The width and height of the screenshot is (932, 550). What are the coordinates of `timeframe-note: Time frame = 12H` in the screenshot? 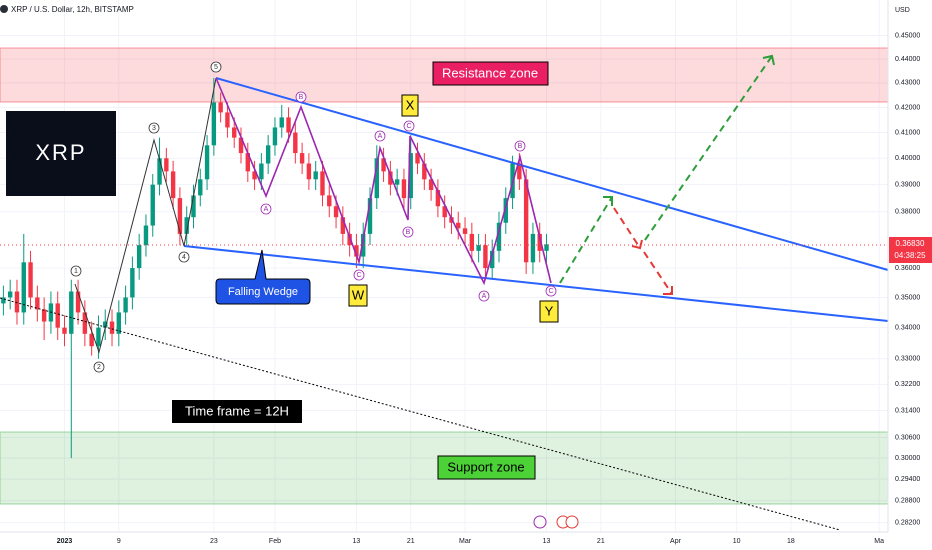 It's located at (237, 410).